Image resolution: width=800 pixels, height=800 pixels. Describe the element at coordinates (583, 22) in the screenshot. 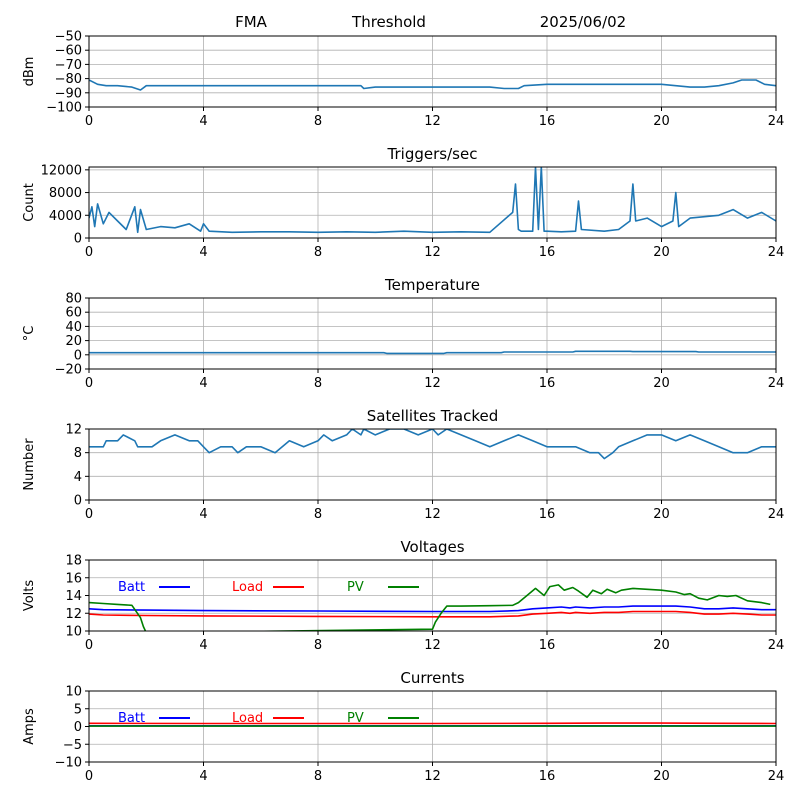

I see `header-date: 2025/06/02` at that location.